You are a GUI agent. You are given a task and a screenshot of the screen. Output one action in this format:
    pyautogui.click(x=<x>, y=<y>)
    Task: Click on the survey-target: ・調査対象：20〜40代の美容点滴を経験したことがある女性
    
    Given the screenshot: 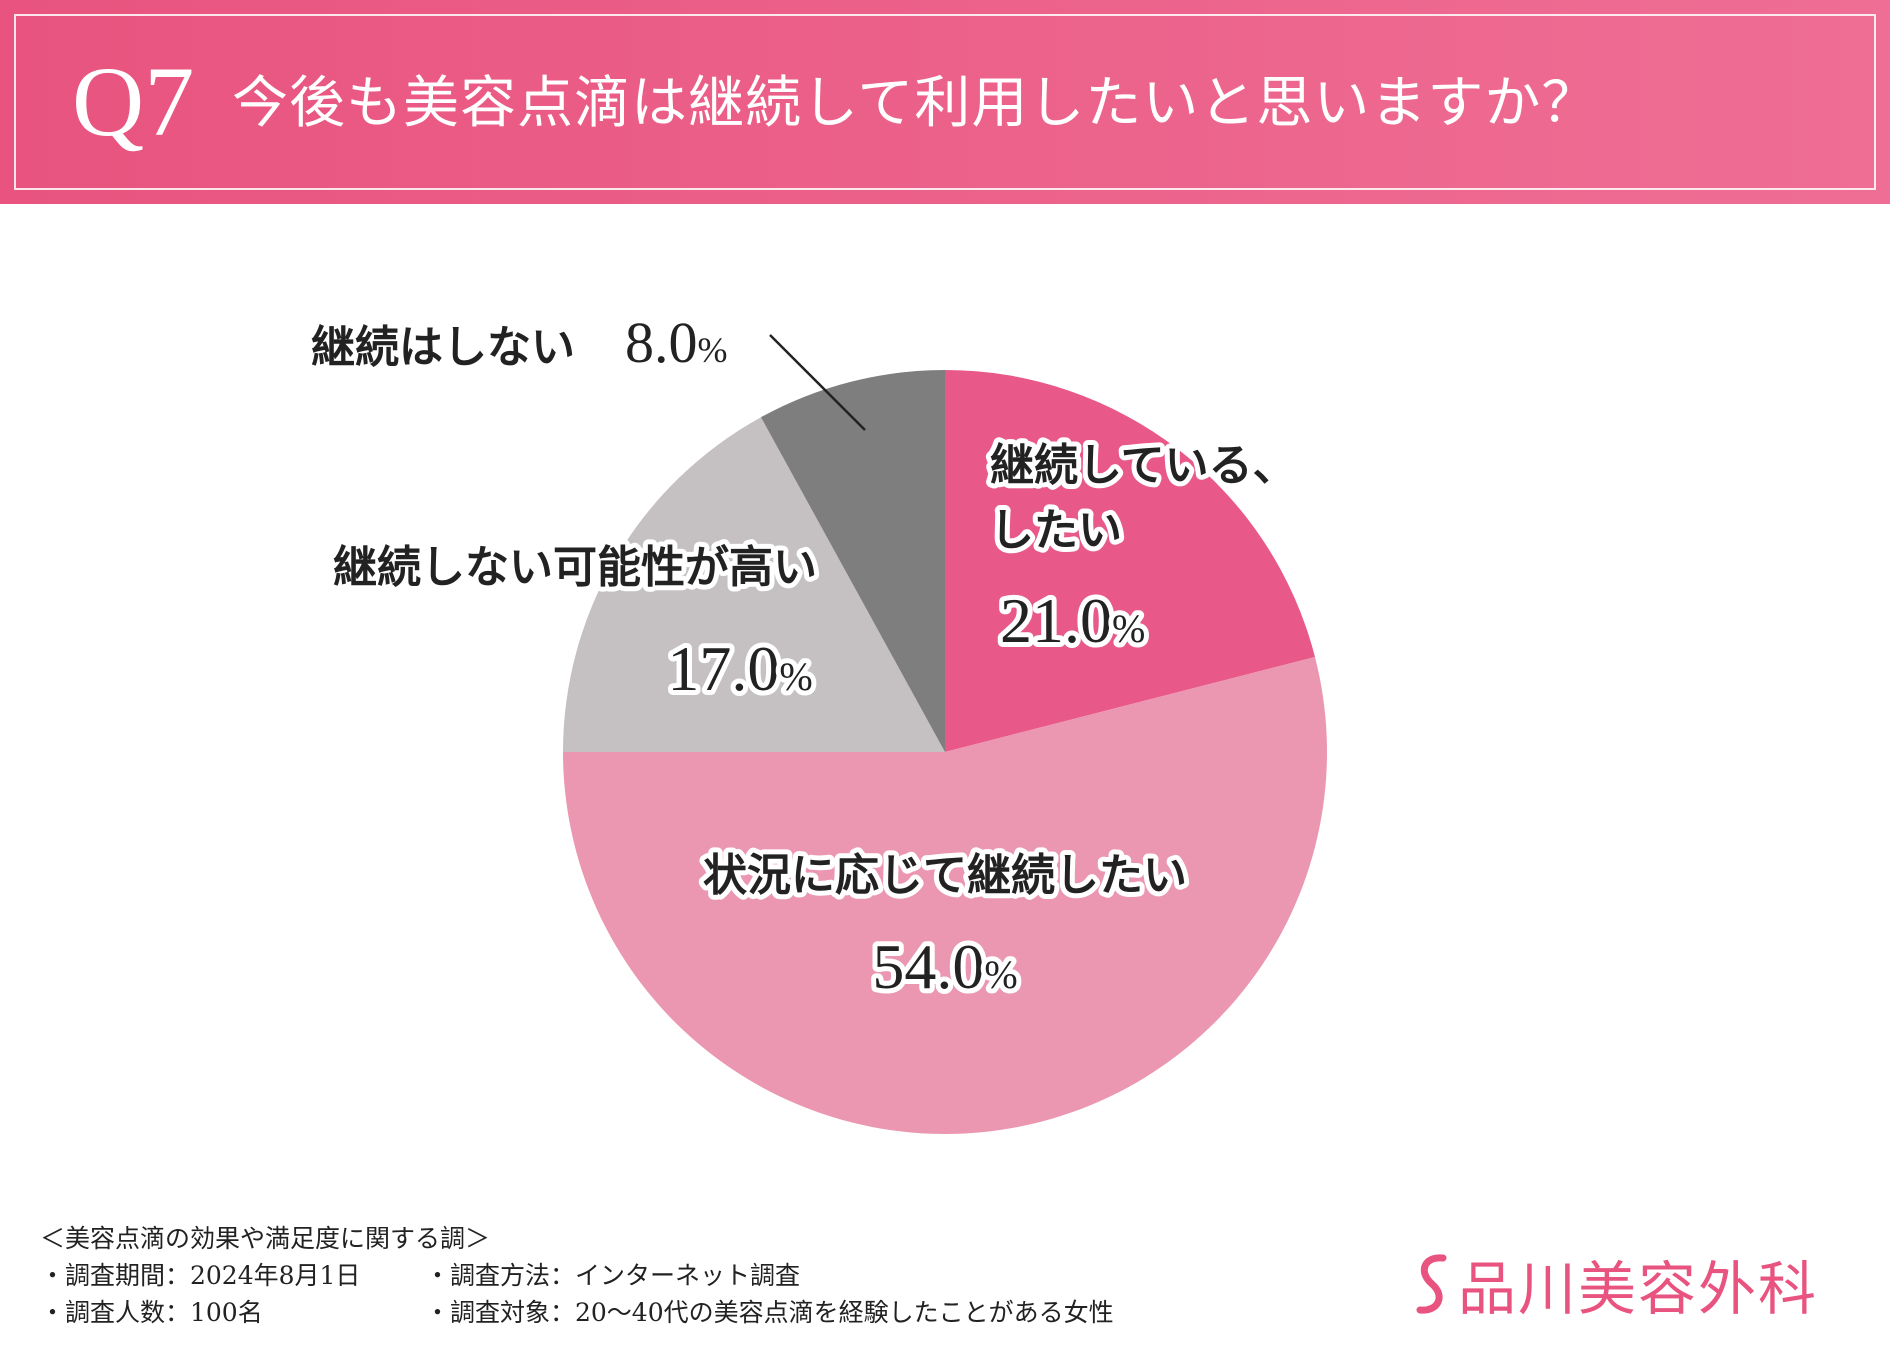 What is the action you would take?
    pyautogui.click(x=769, y=1312)
    